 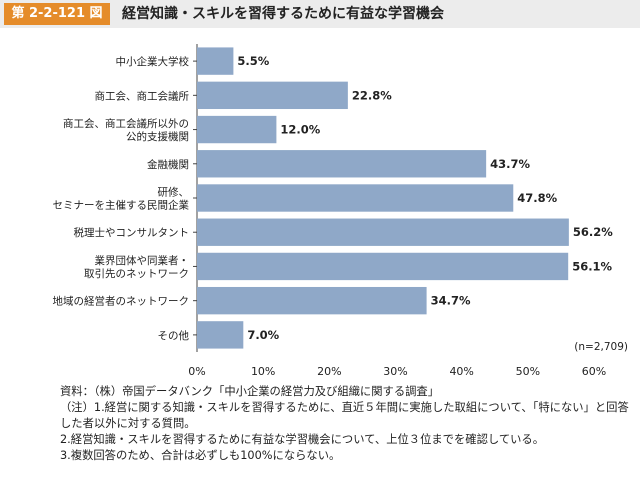 What do you see at coordinates (153, 61) in the screenshot?
I see `category-label: 中小企業大学校` at bounding box center [153, 61].